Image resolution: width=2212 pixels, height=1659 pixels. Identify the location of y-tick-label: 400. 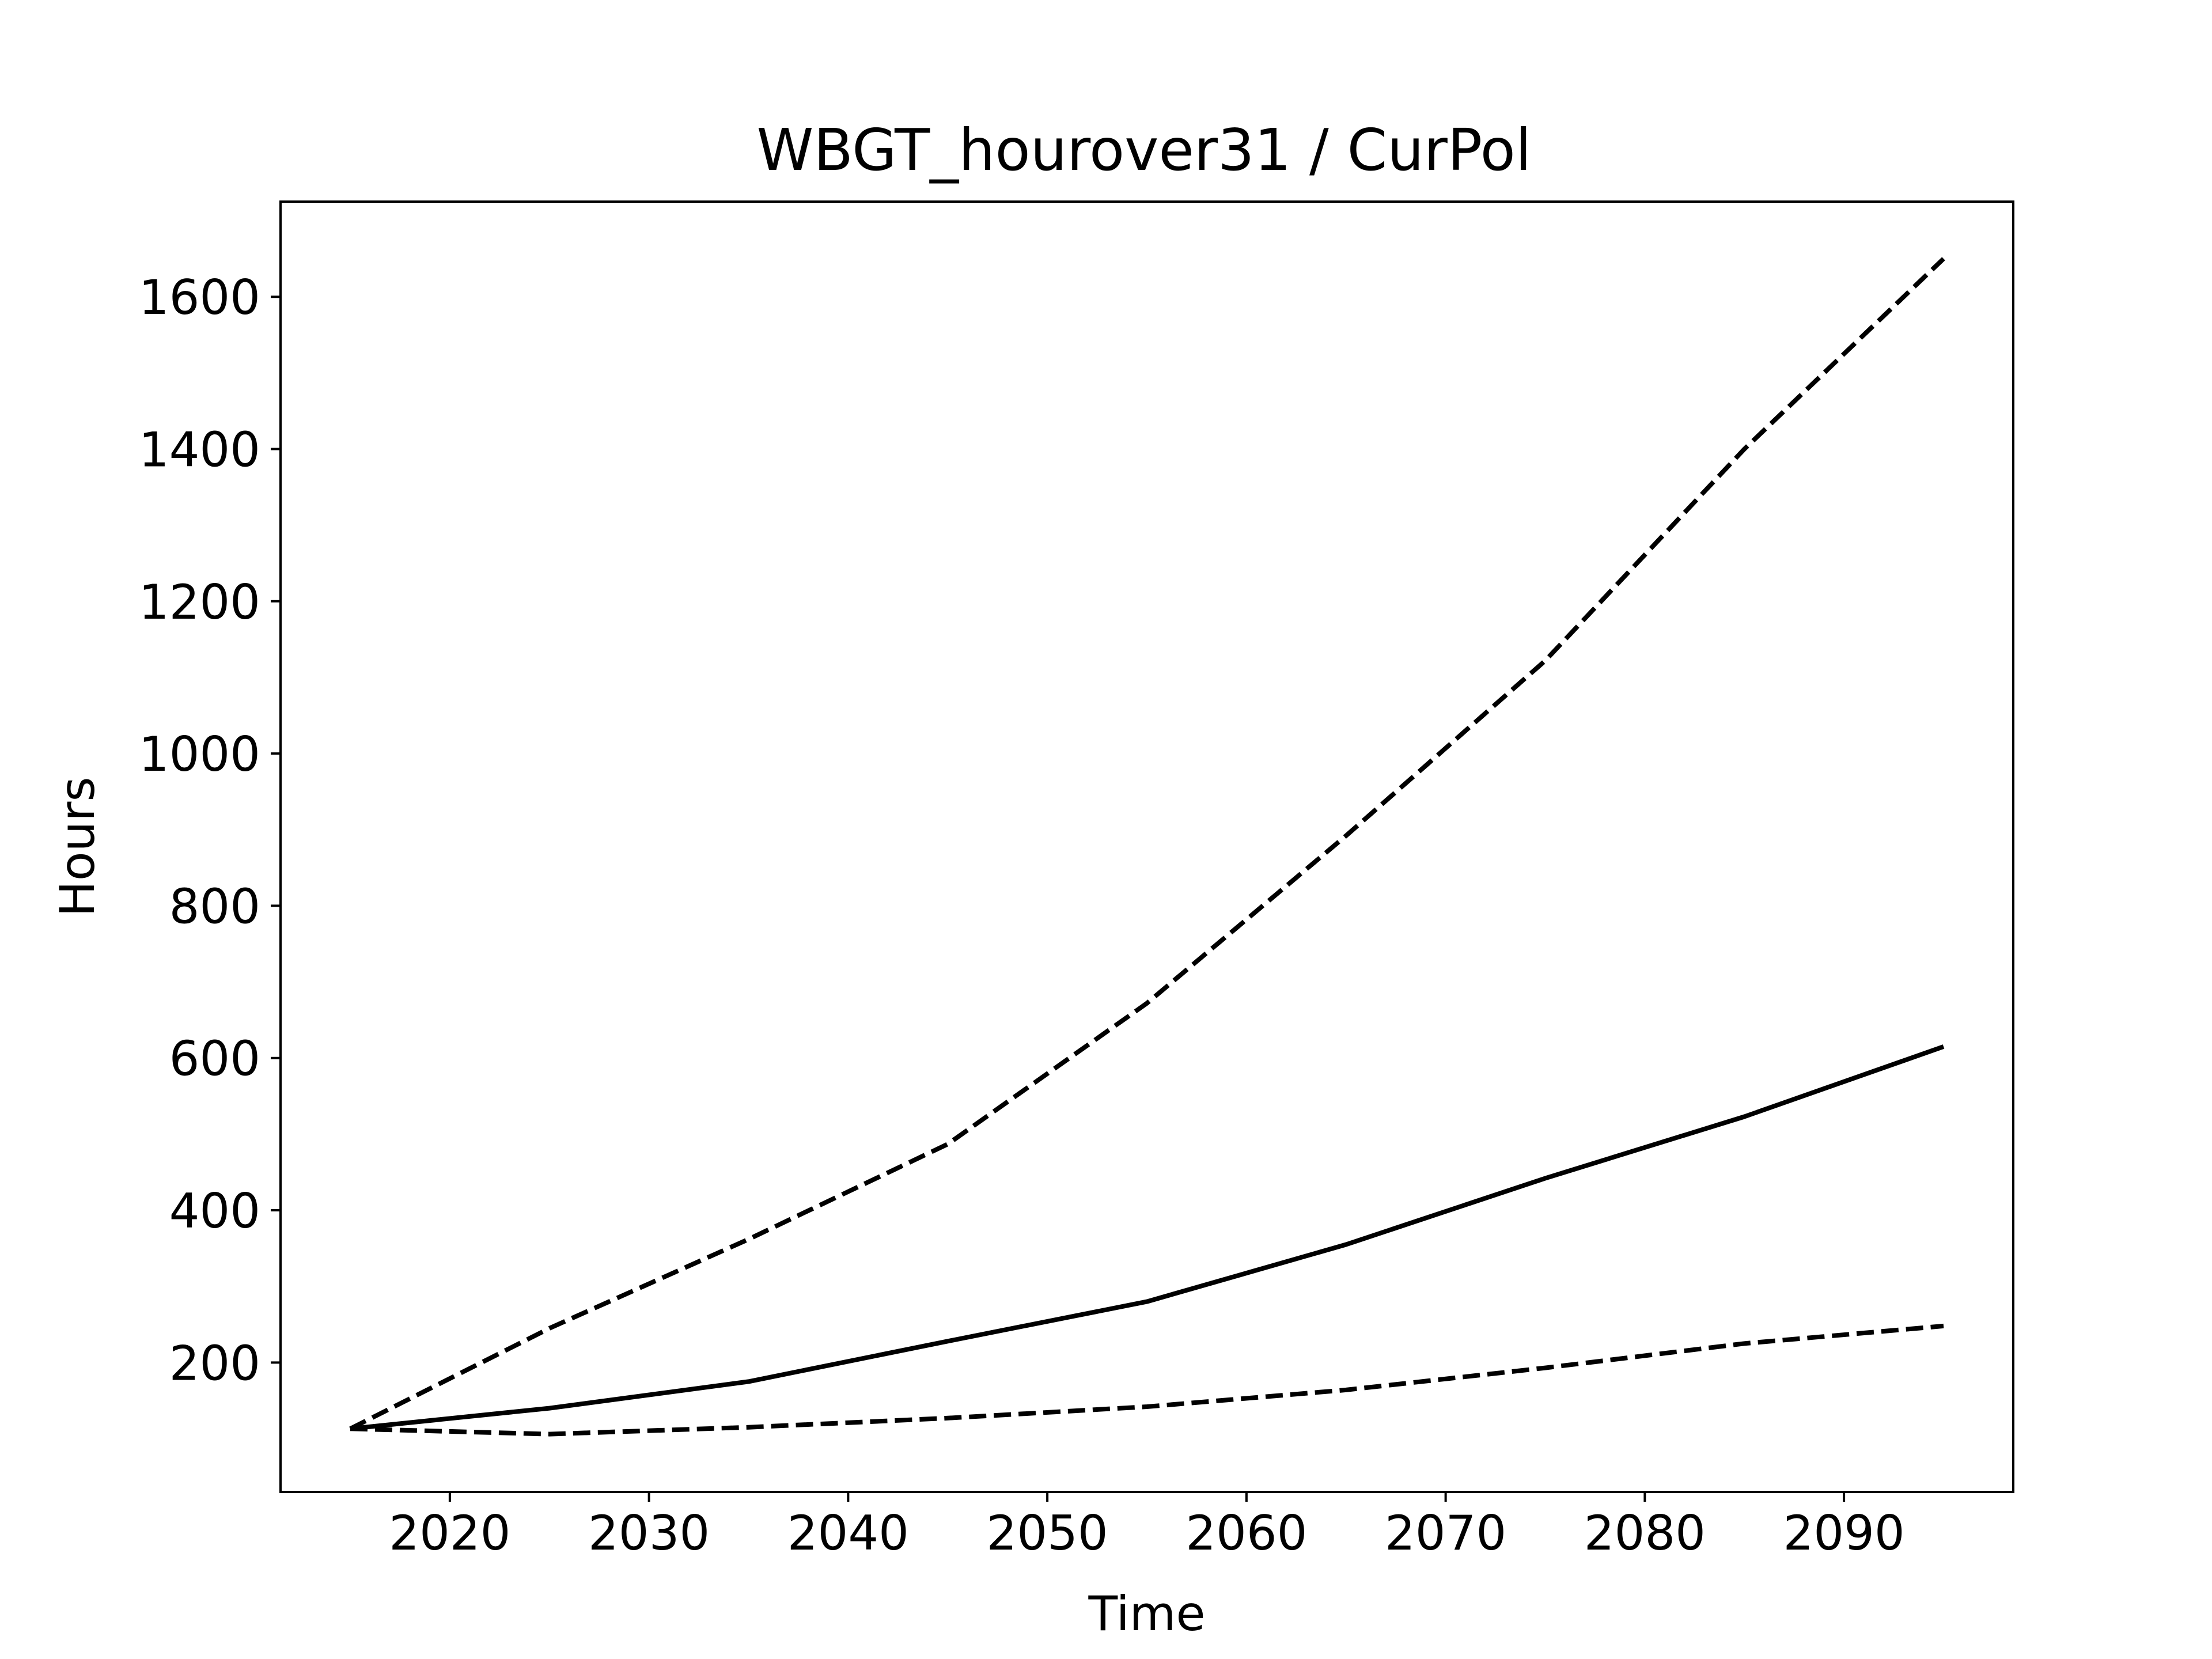
(214, 1211).